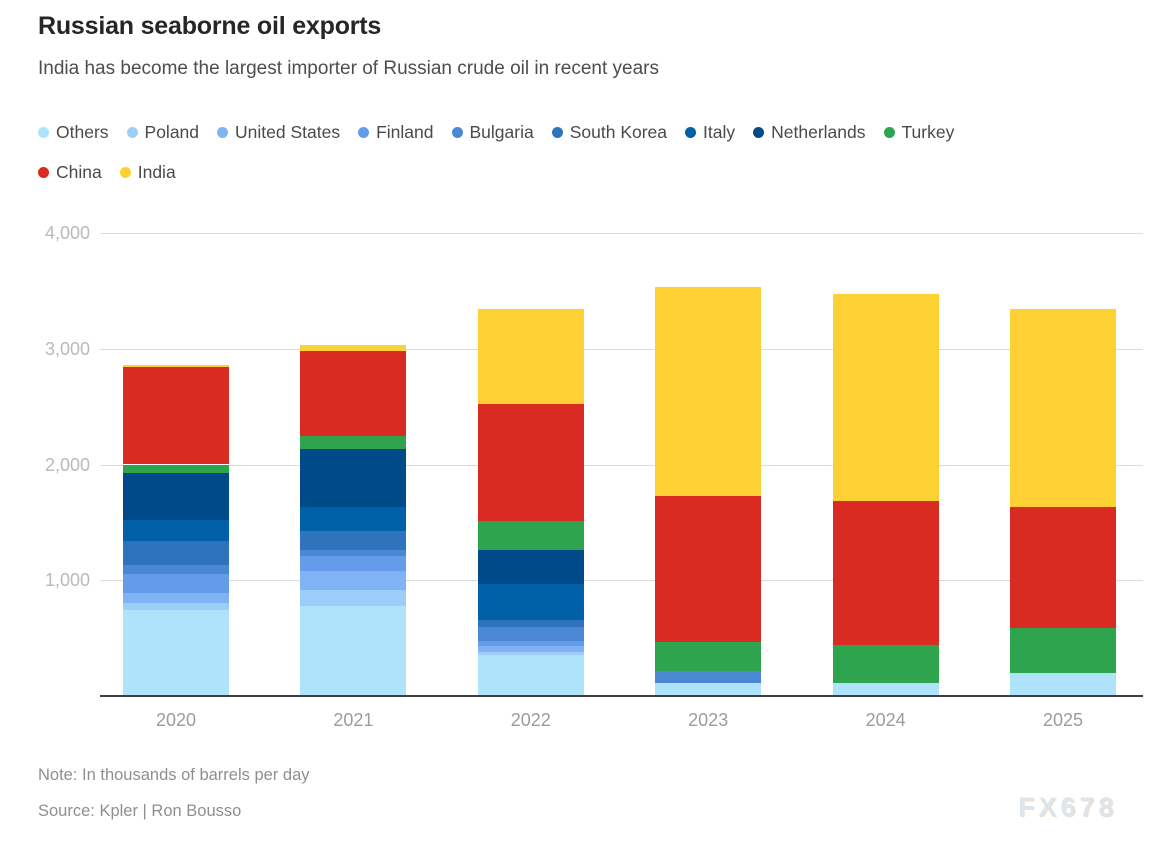  I want to click on bar-segment-turkey-2022, so click(530, 535).